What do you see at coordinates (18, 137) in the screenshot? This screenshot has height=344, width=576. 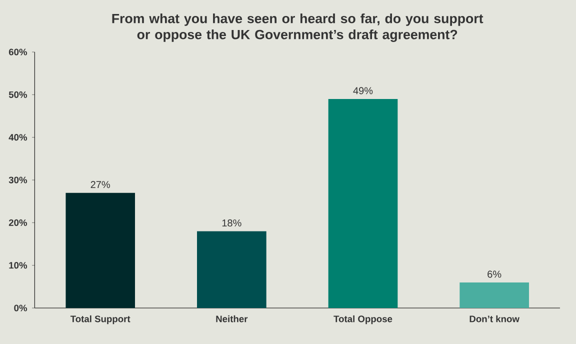 I see `y-tick-label: 40%` at bounding box center [18, 137].